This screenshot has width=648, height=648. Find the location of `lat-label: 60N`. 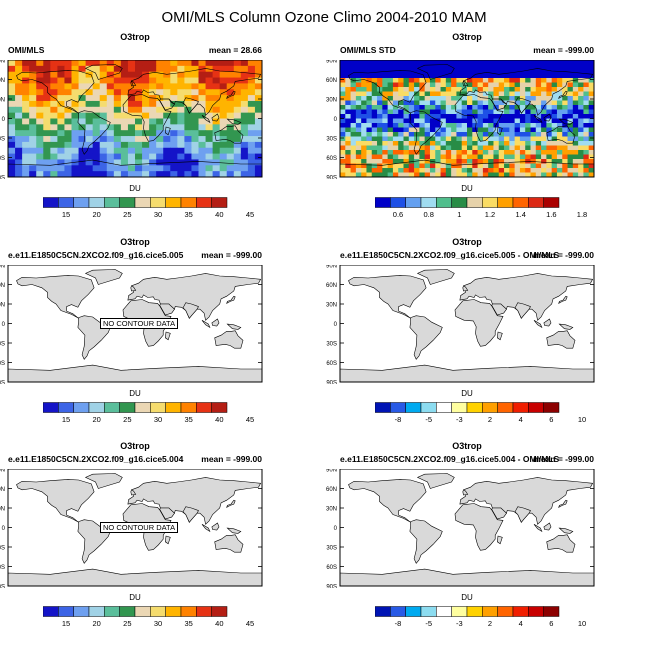

lat-label: 60N is located at coordinates (2, 81).